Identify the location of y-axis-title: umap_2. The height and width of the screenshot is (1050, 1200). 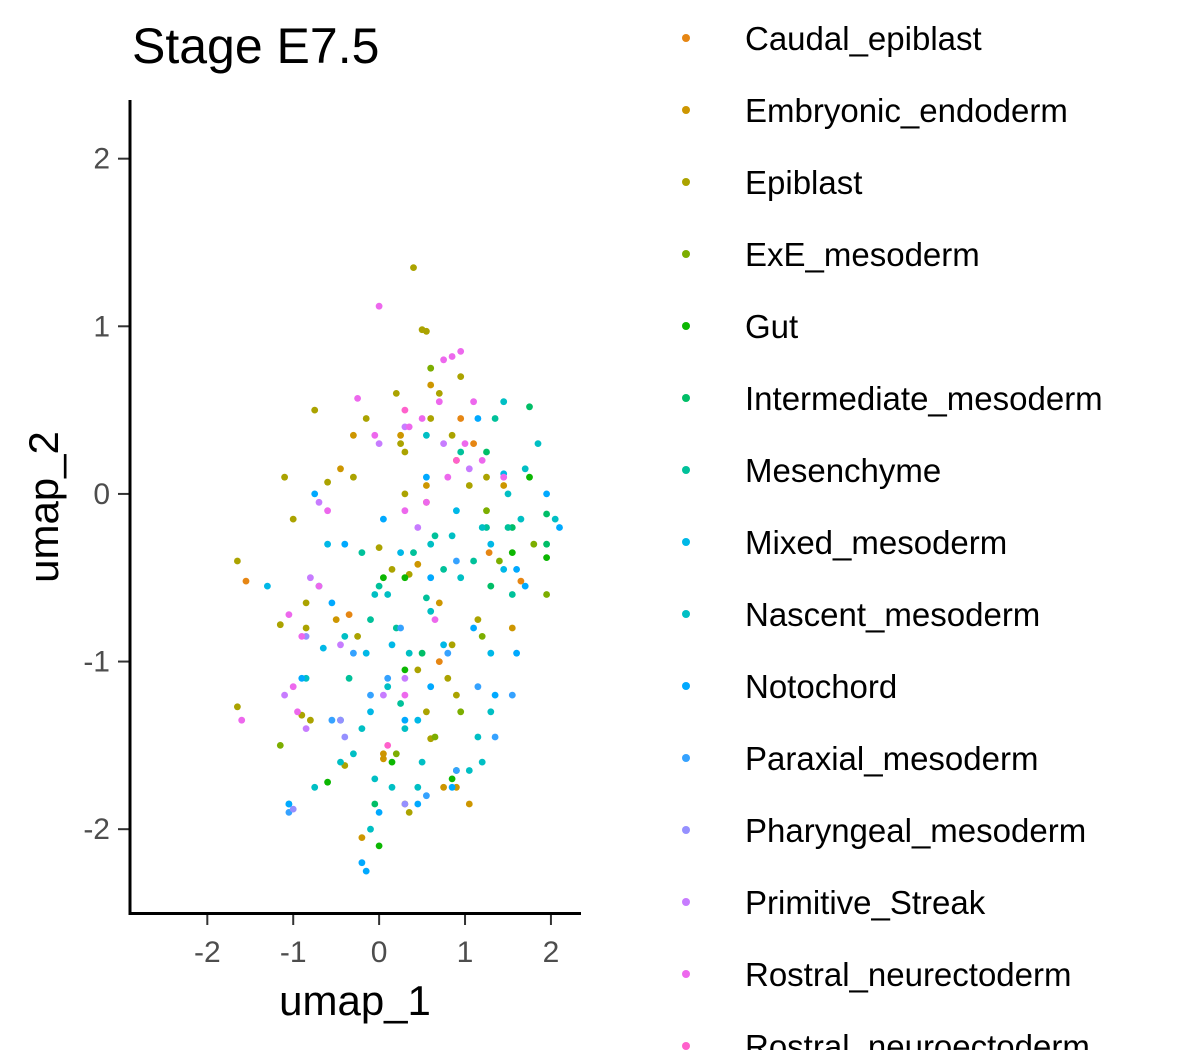
(43, 507).